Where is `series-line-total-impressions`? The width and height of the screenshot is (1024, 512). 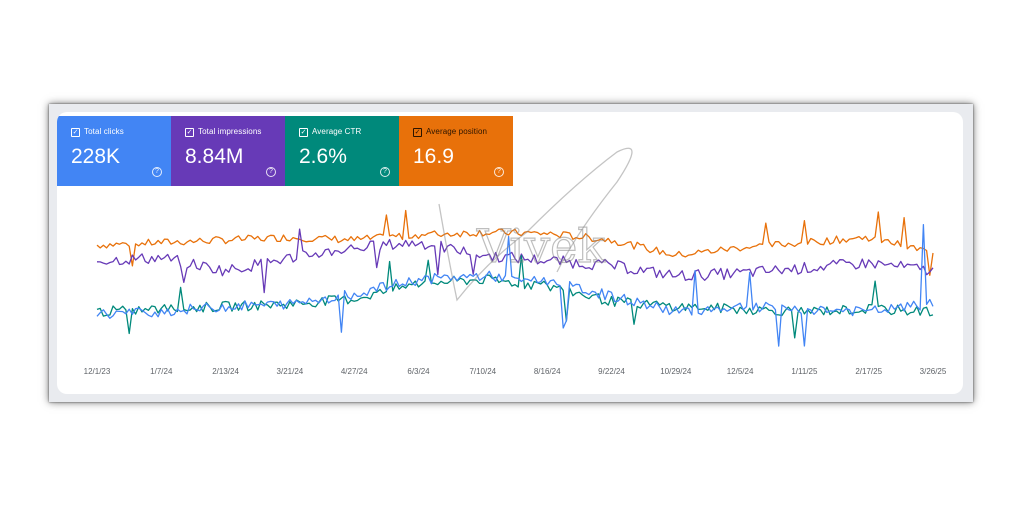
series-line-total-impressions is located at coordinates (515, 261).